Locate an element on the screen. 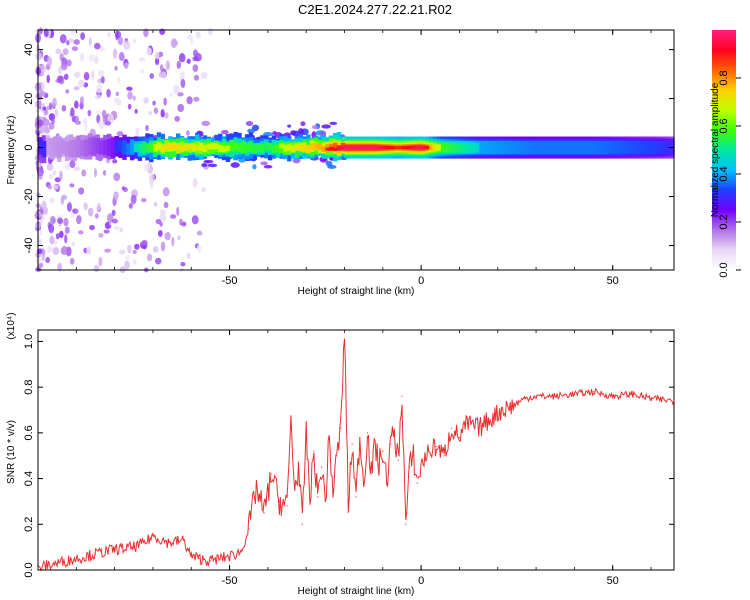 The height and width of the screenshot is (600, 750). spectrogram-ylabel: Frequency (Hz) is located at coordinates (11, 150).